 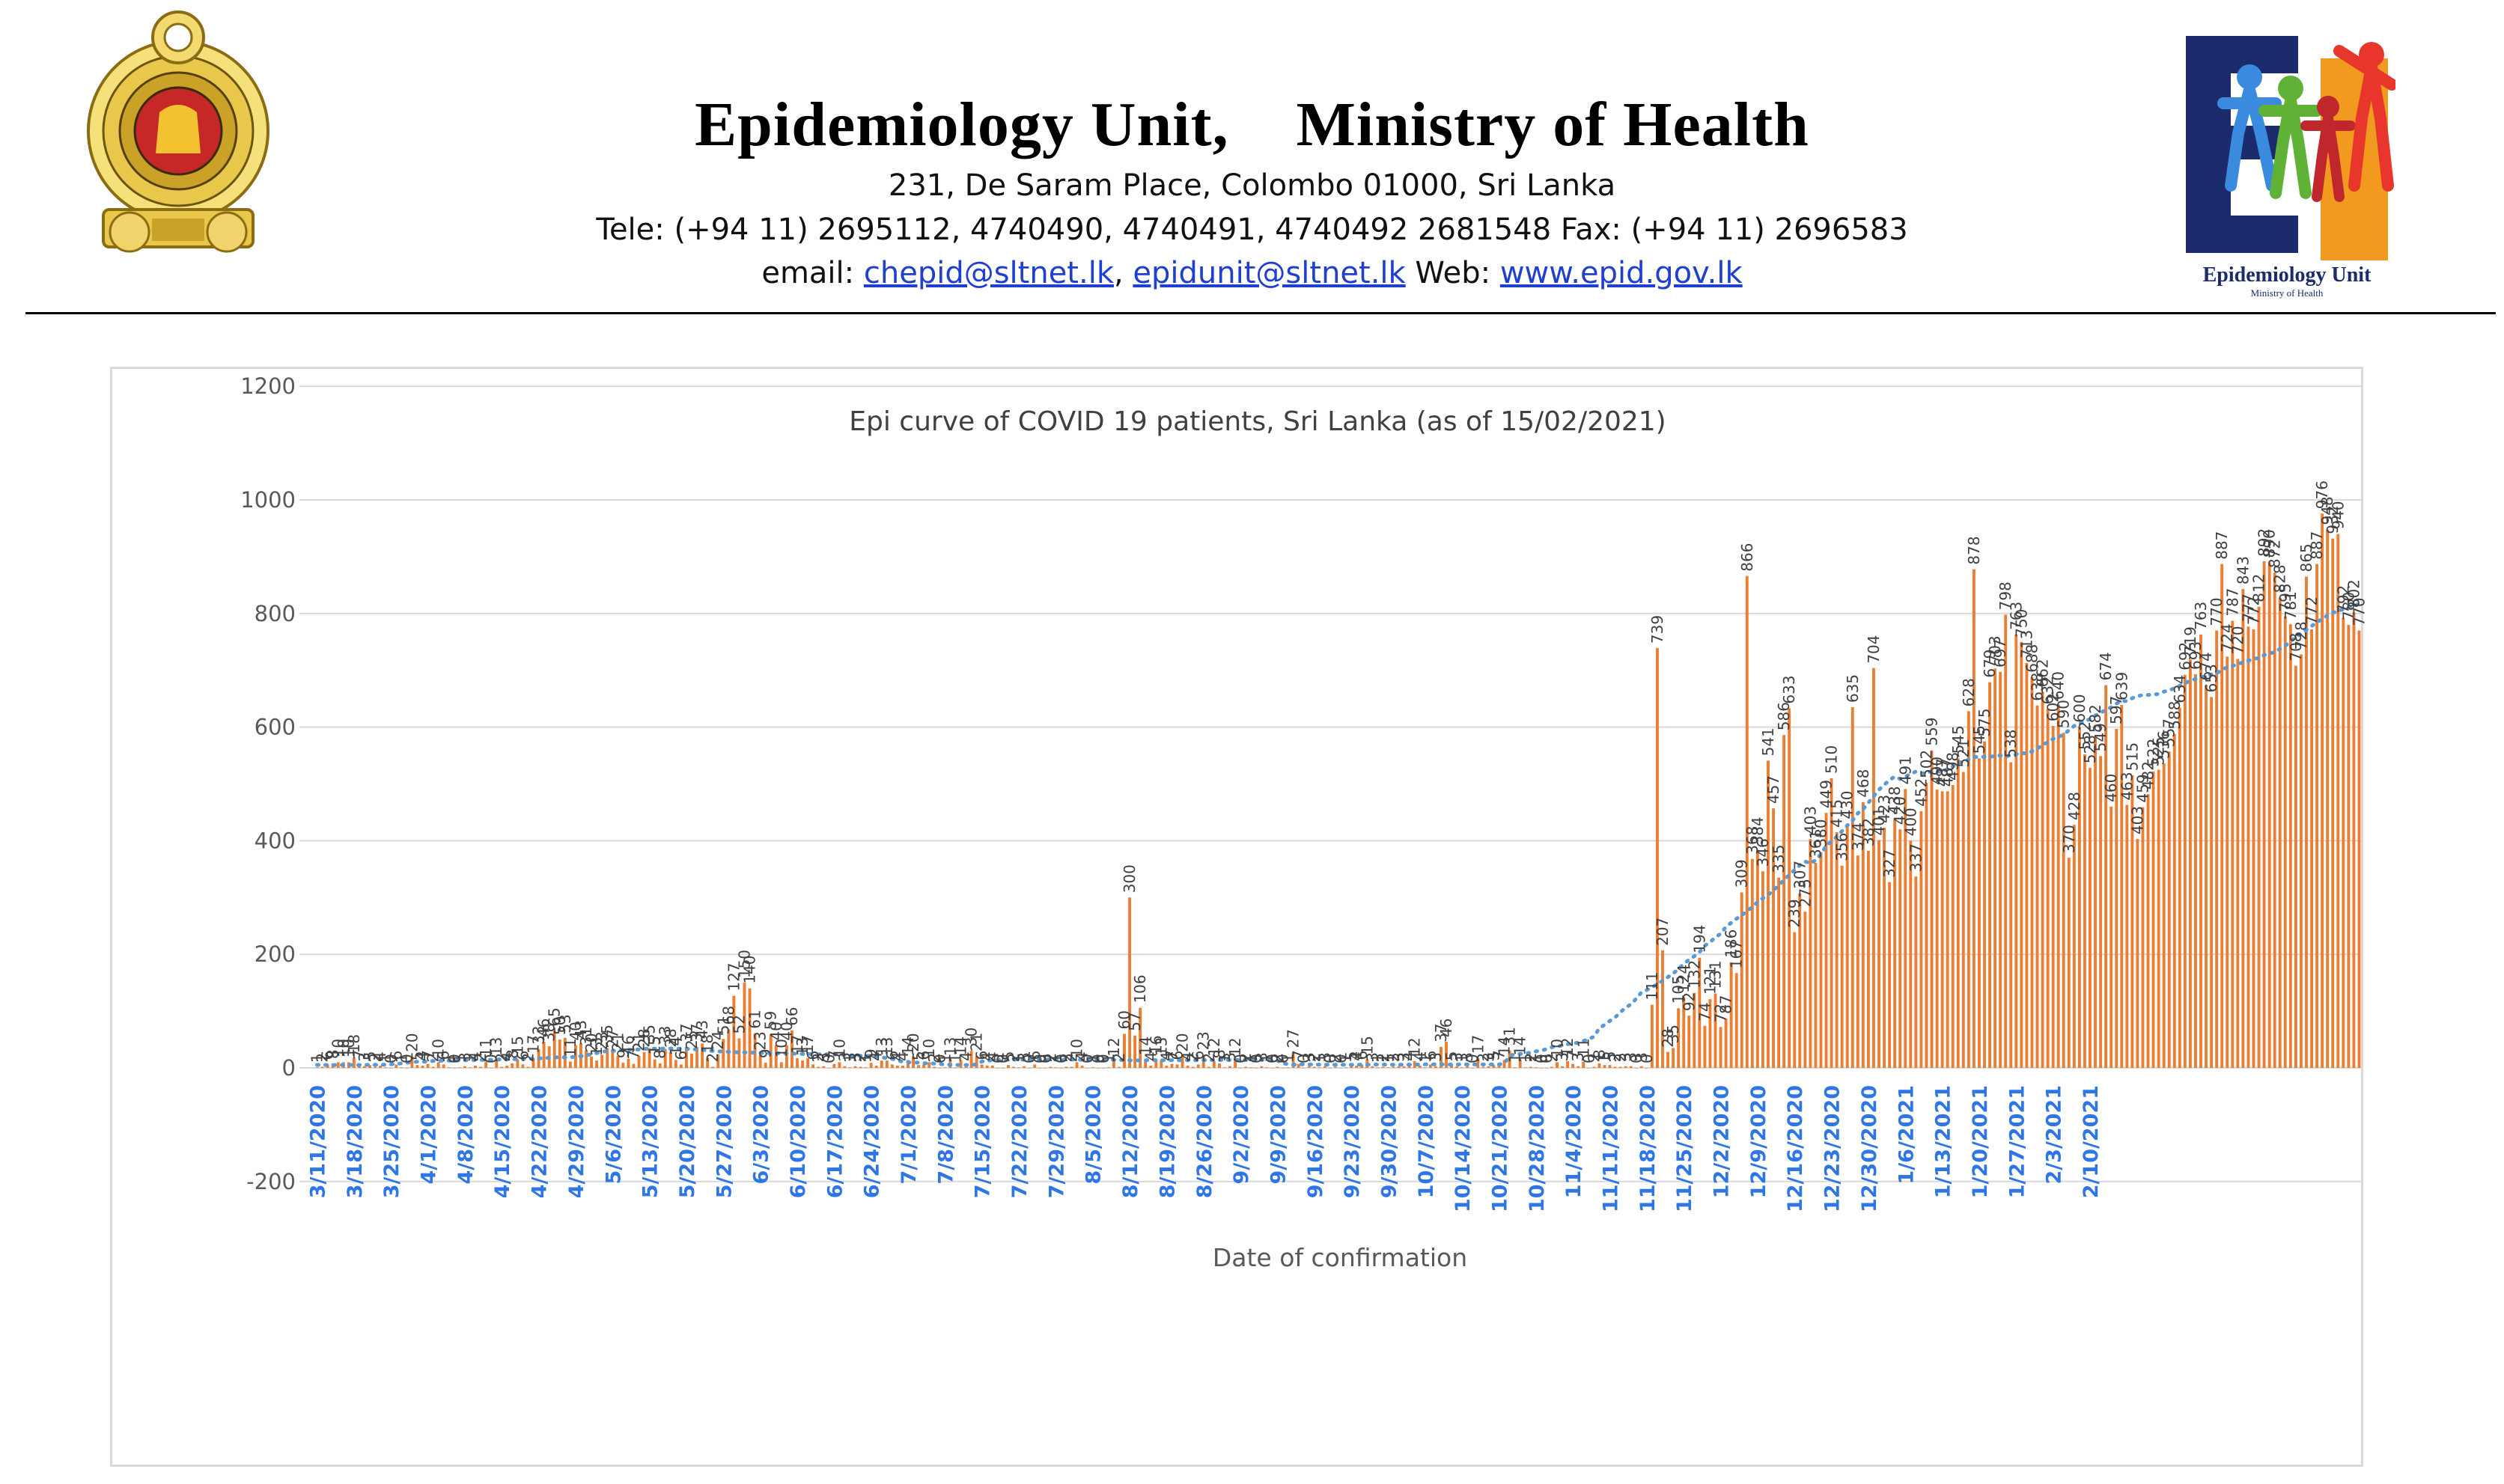 What do you see at coordinates (1805, 893) in the screenshot?
I see `data-label: 275` at bounding box center [1805, 893].